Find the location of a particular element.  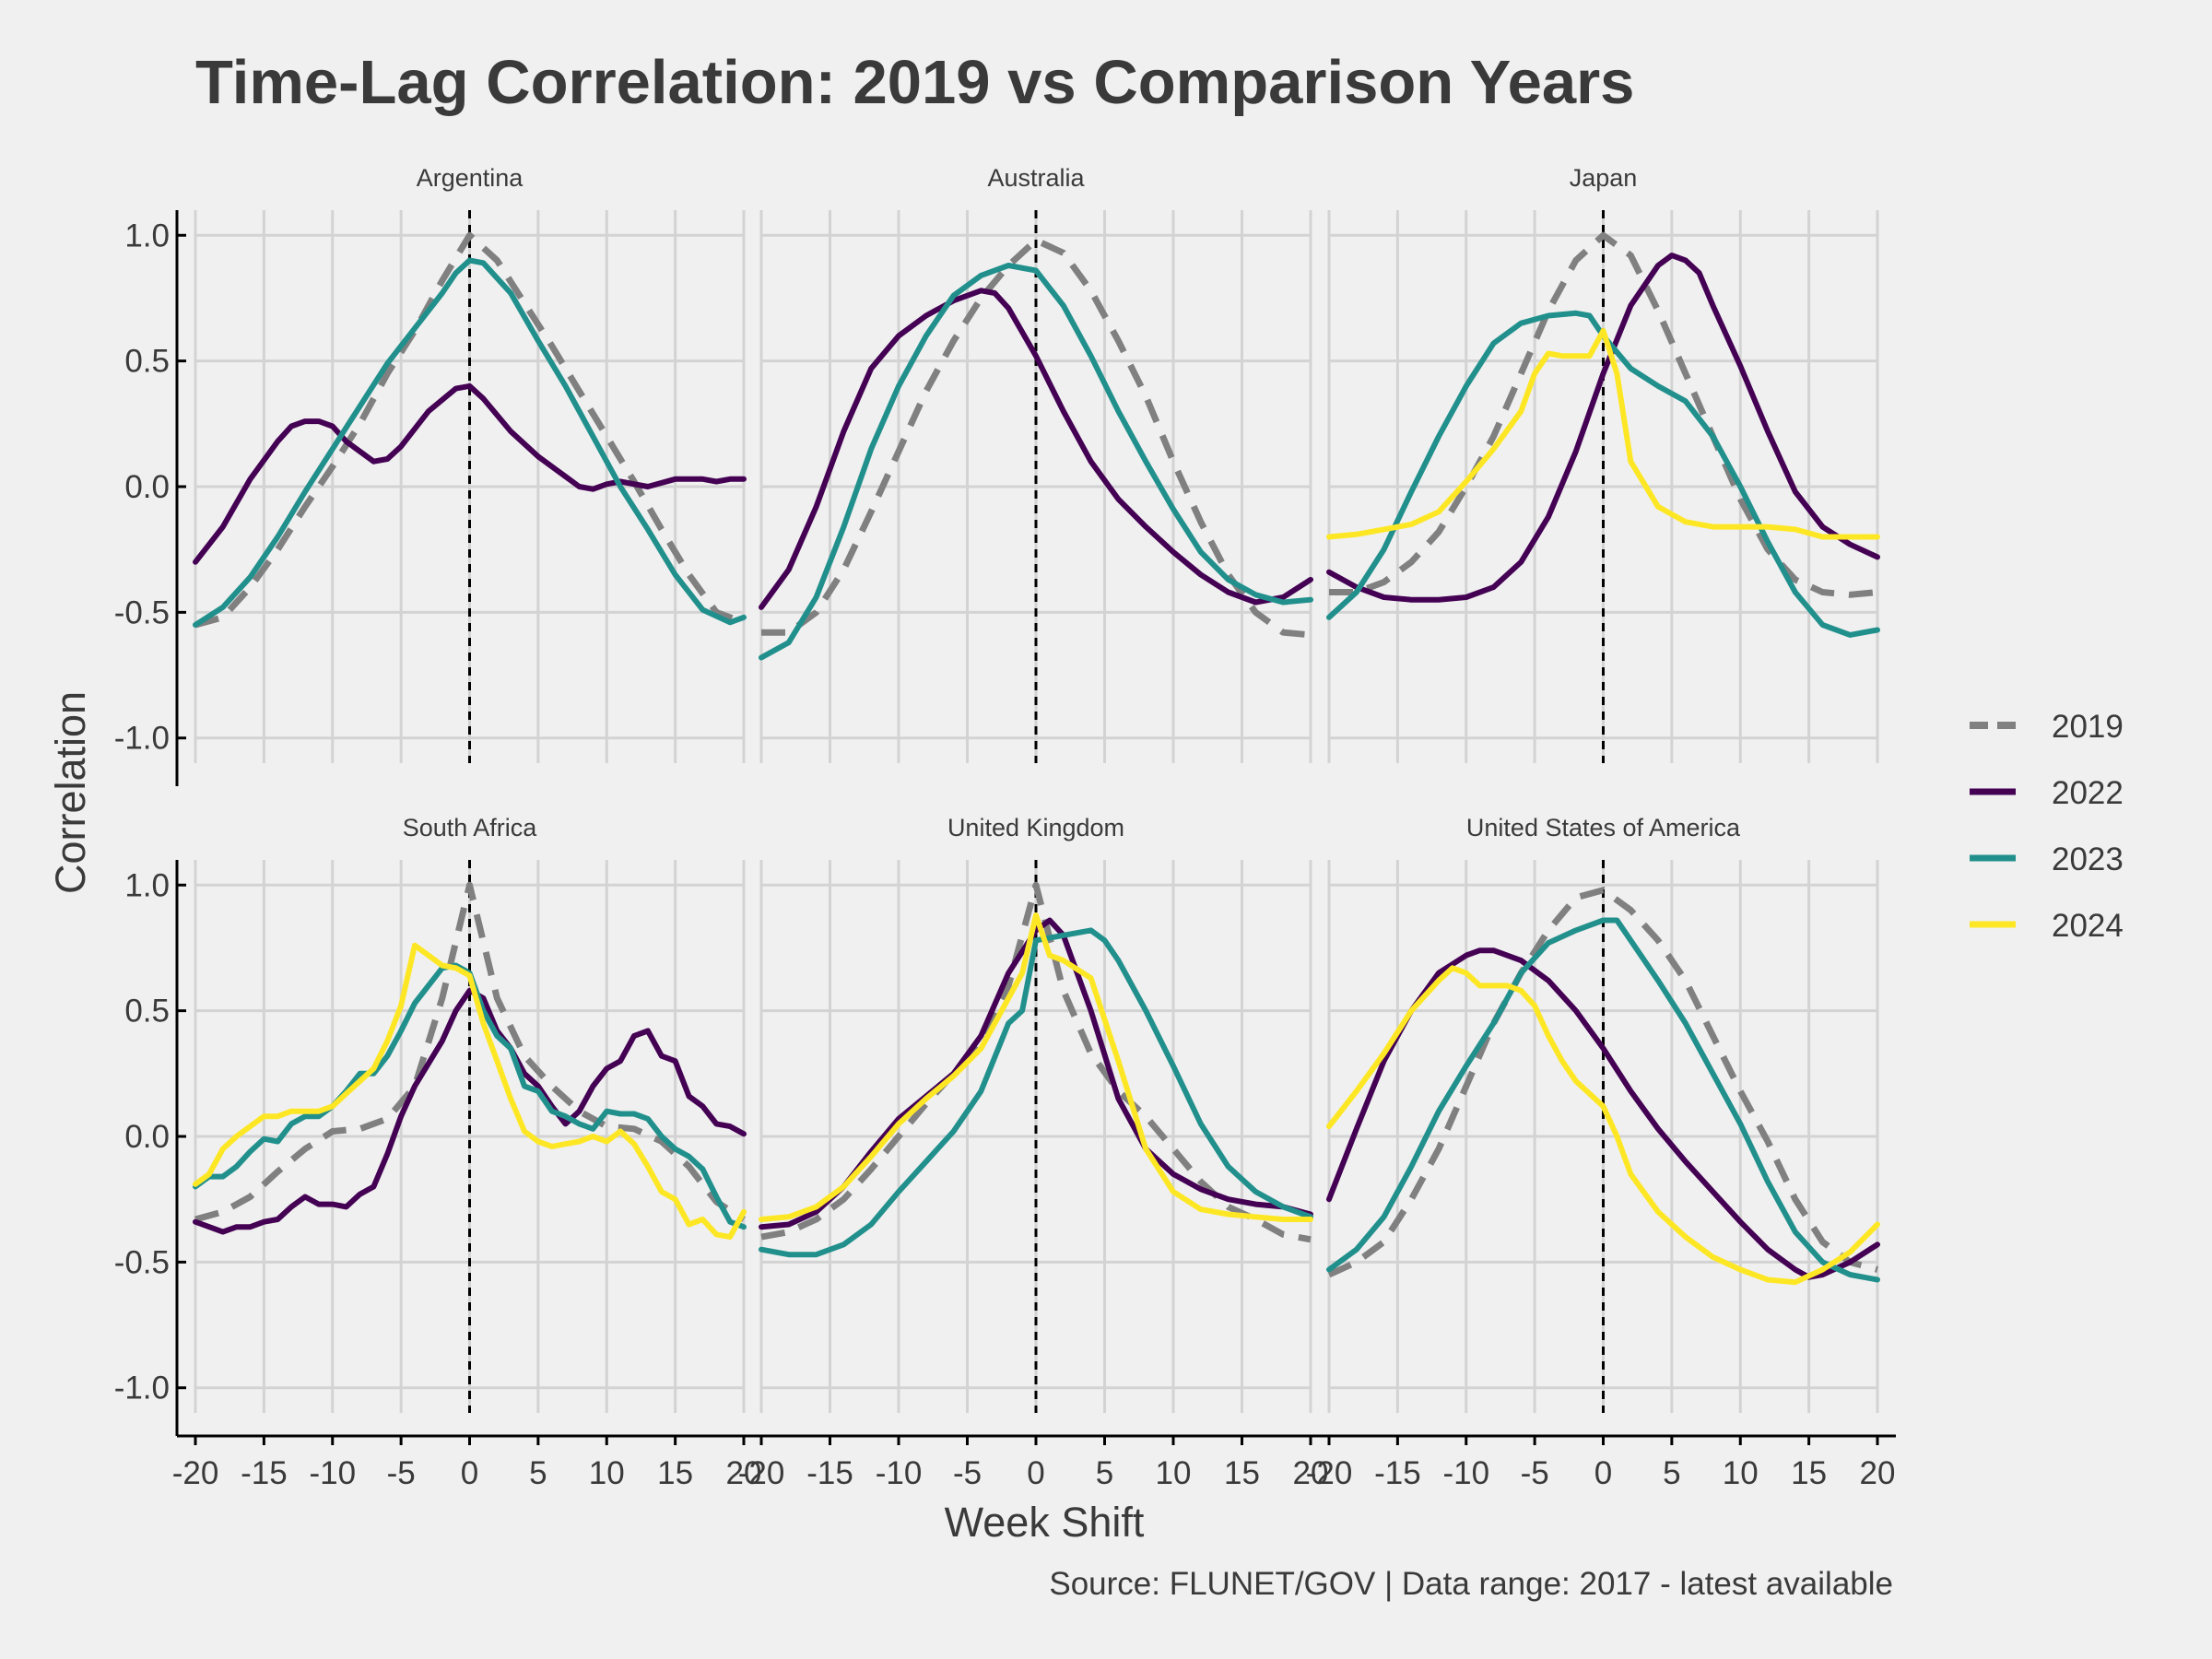

legend-label: 2022 is located at coordinates (2088, 793).